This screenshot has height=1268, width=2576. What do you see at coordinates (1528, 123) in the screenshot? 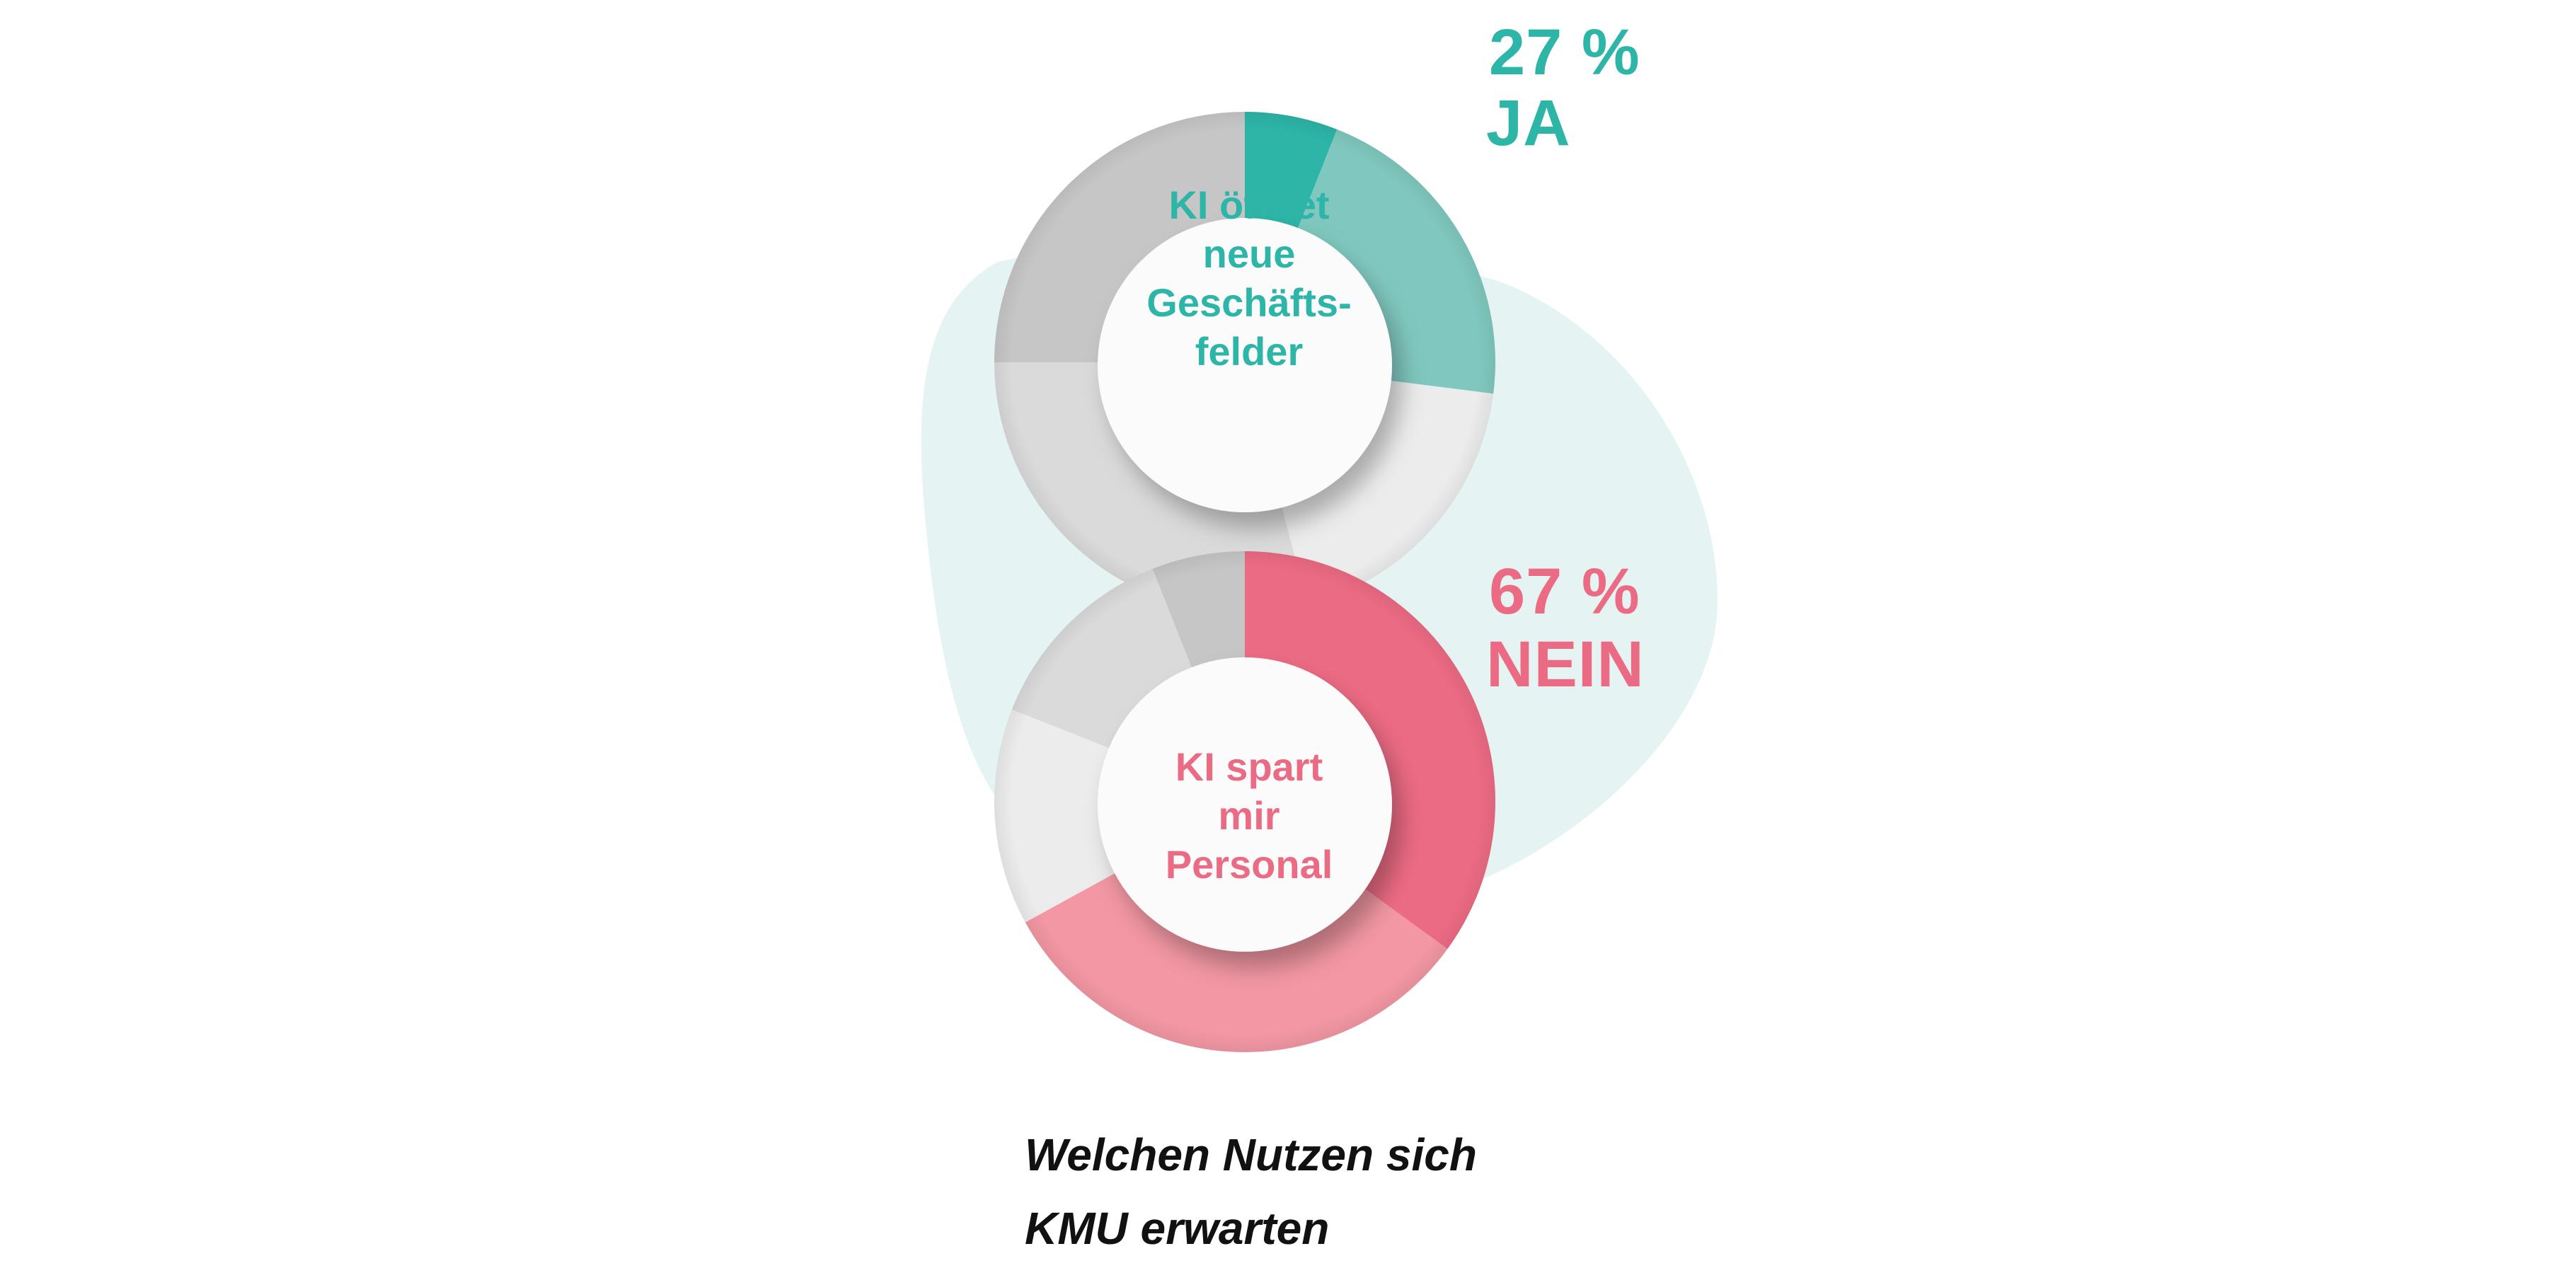
I see `headline-label-ja: JA` at bounding box center [1528, 123].